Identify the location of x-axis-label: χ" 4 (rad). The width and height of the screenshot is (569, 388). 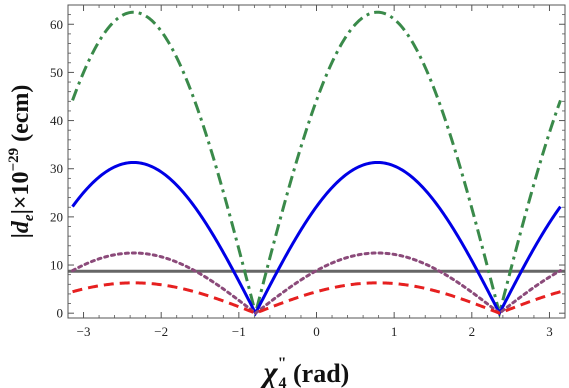
(305, 371).